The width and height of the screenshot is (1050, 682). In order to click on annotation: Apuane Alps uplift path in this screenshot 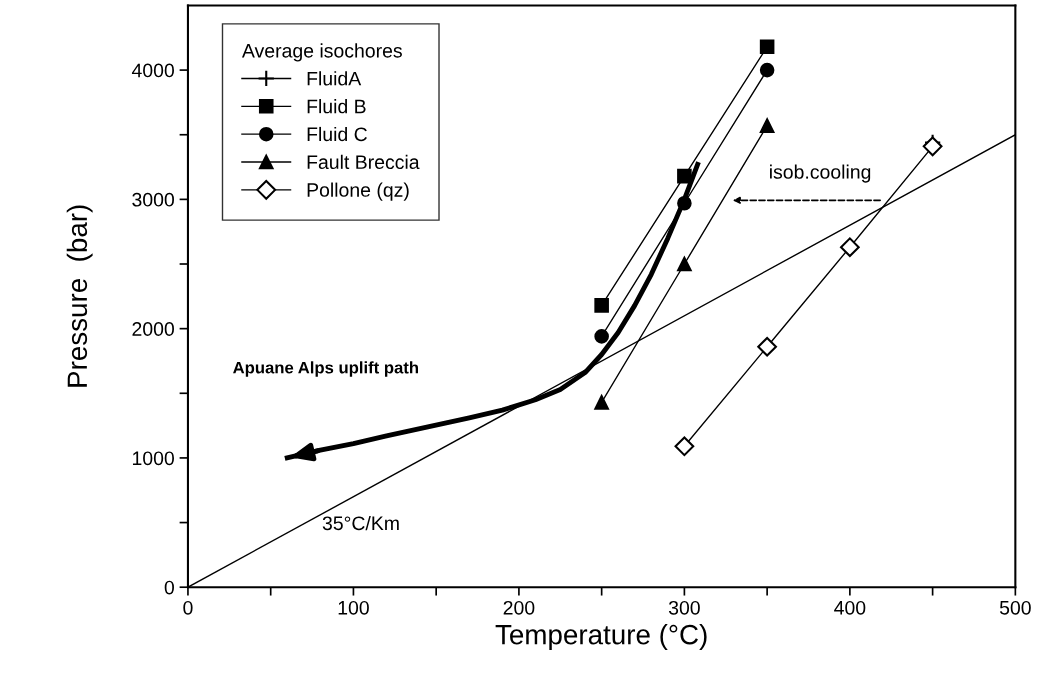, I will do `click(325, 369)`.